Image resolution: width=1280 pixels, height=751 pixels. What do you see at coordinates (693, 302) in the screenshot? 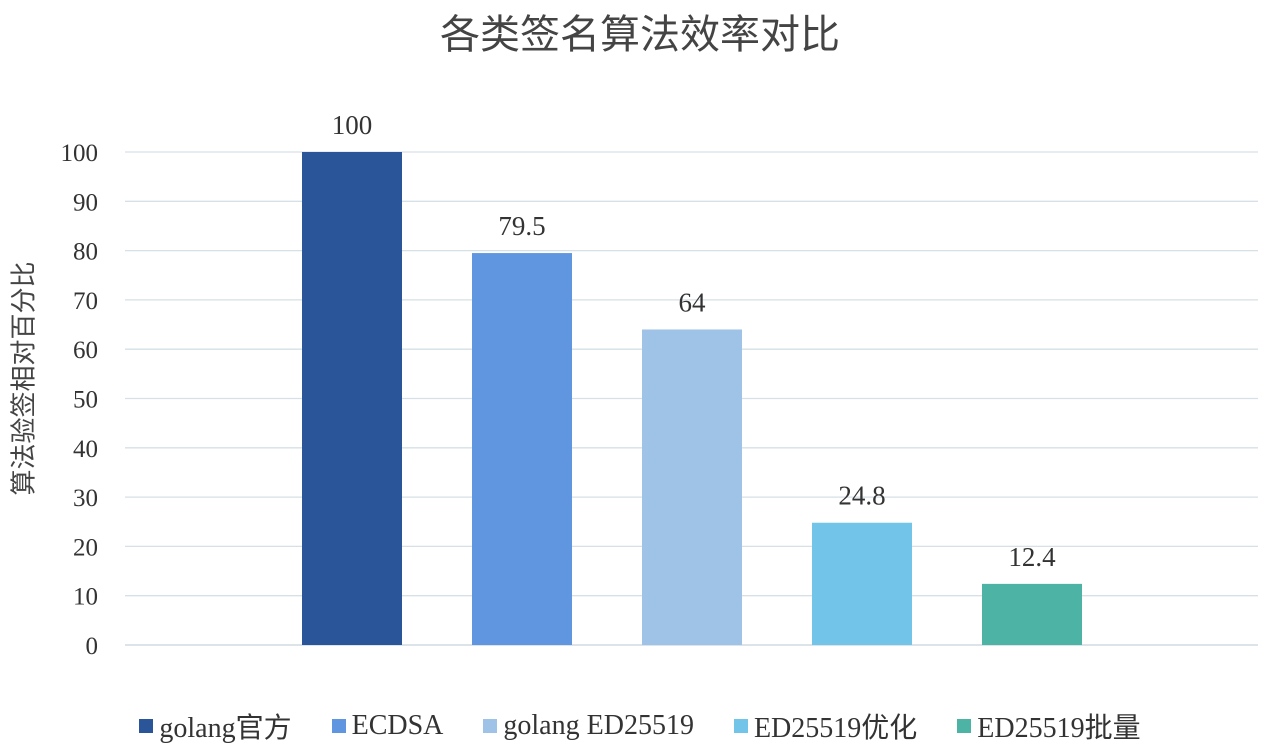
I see `data-label: 64` at bounding box center [693, 302].